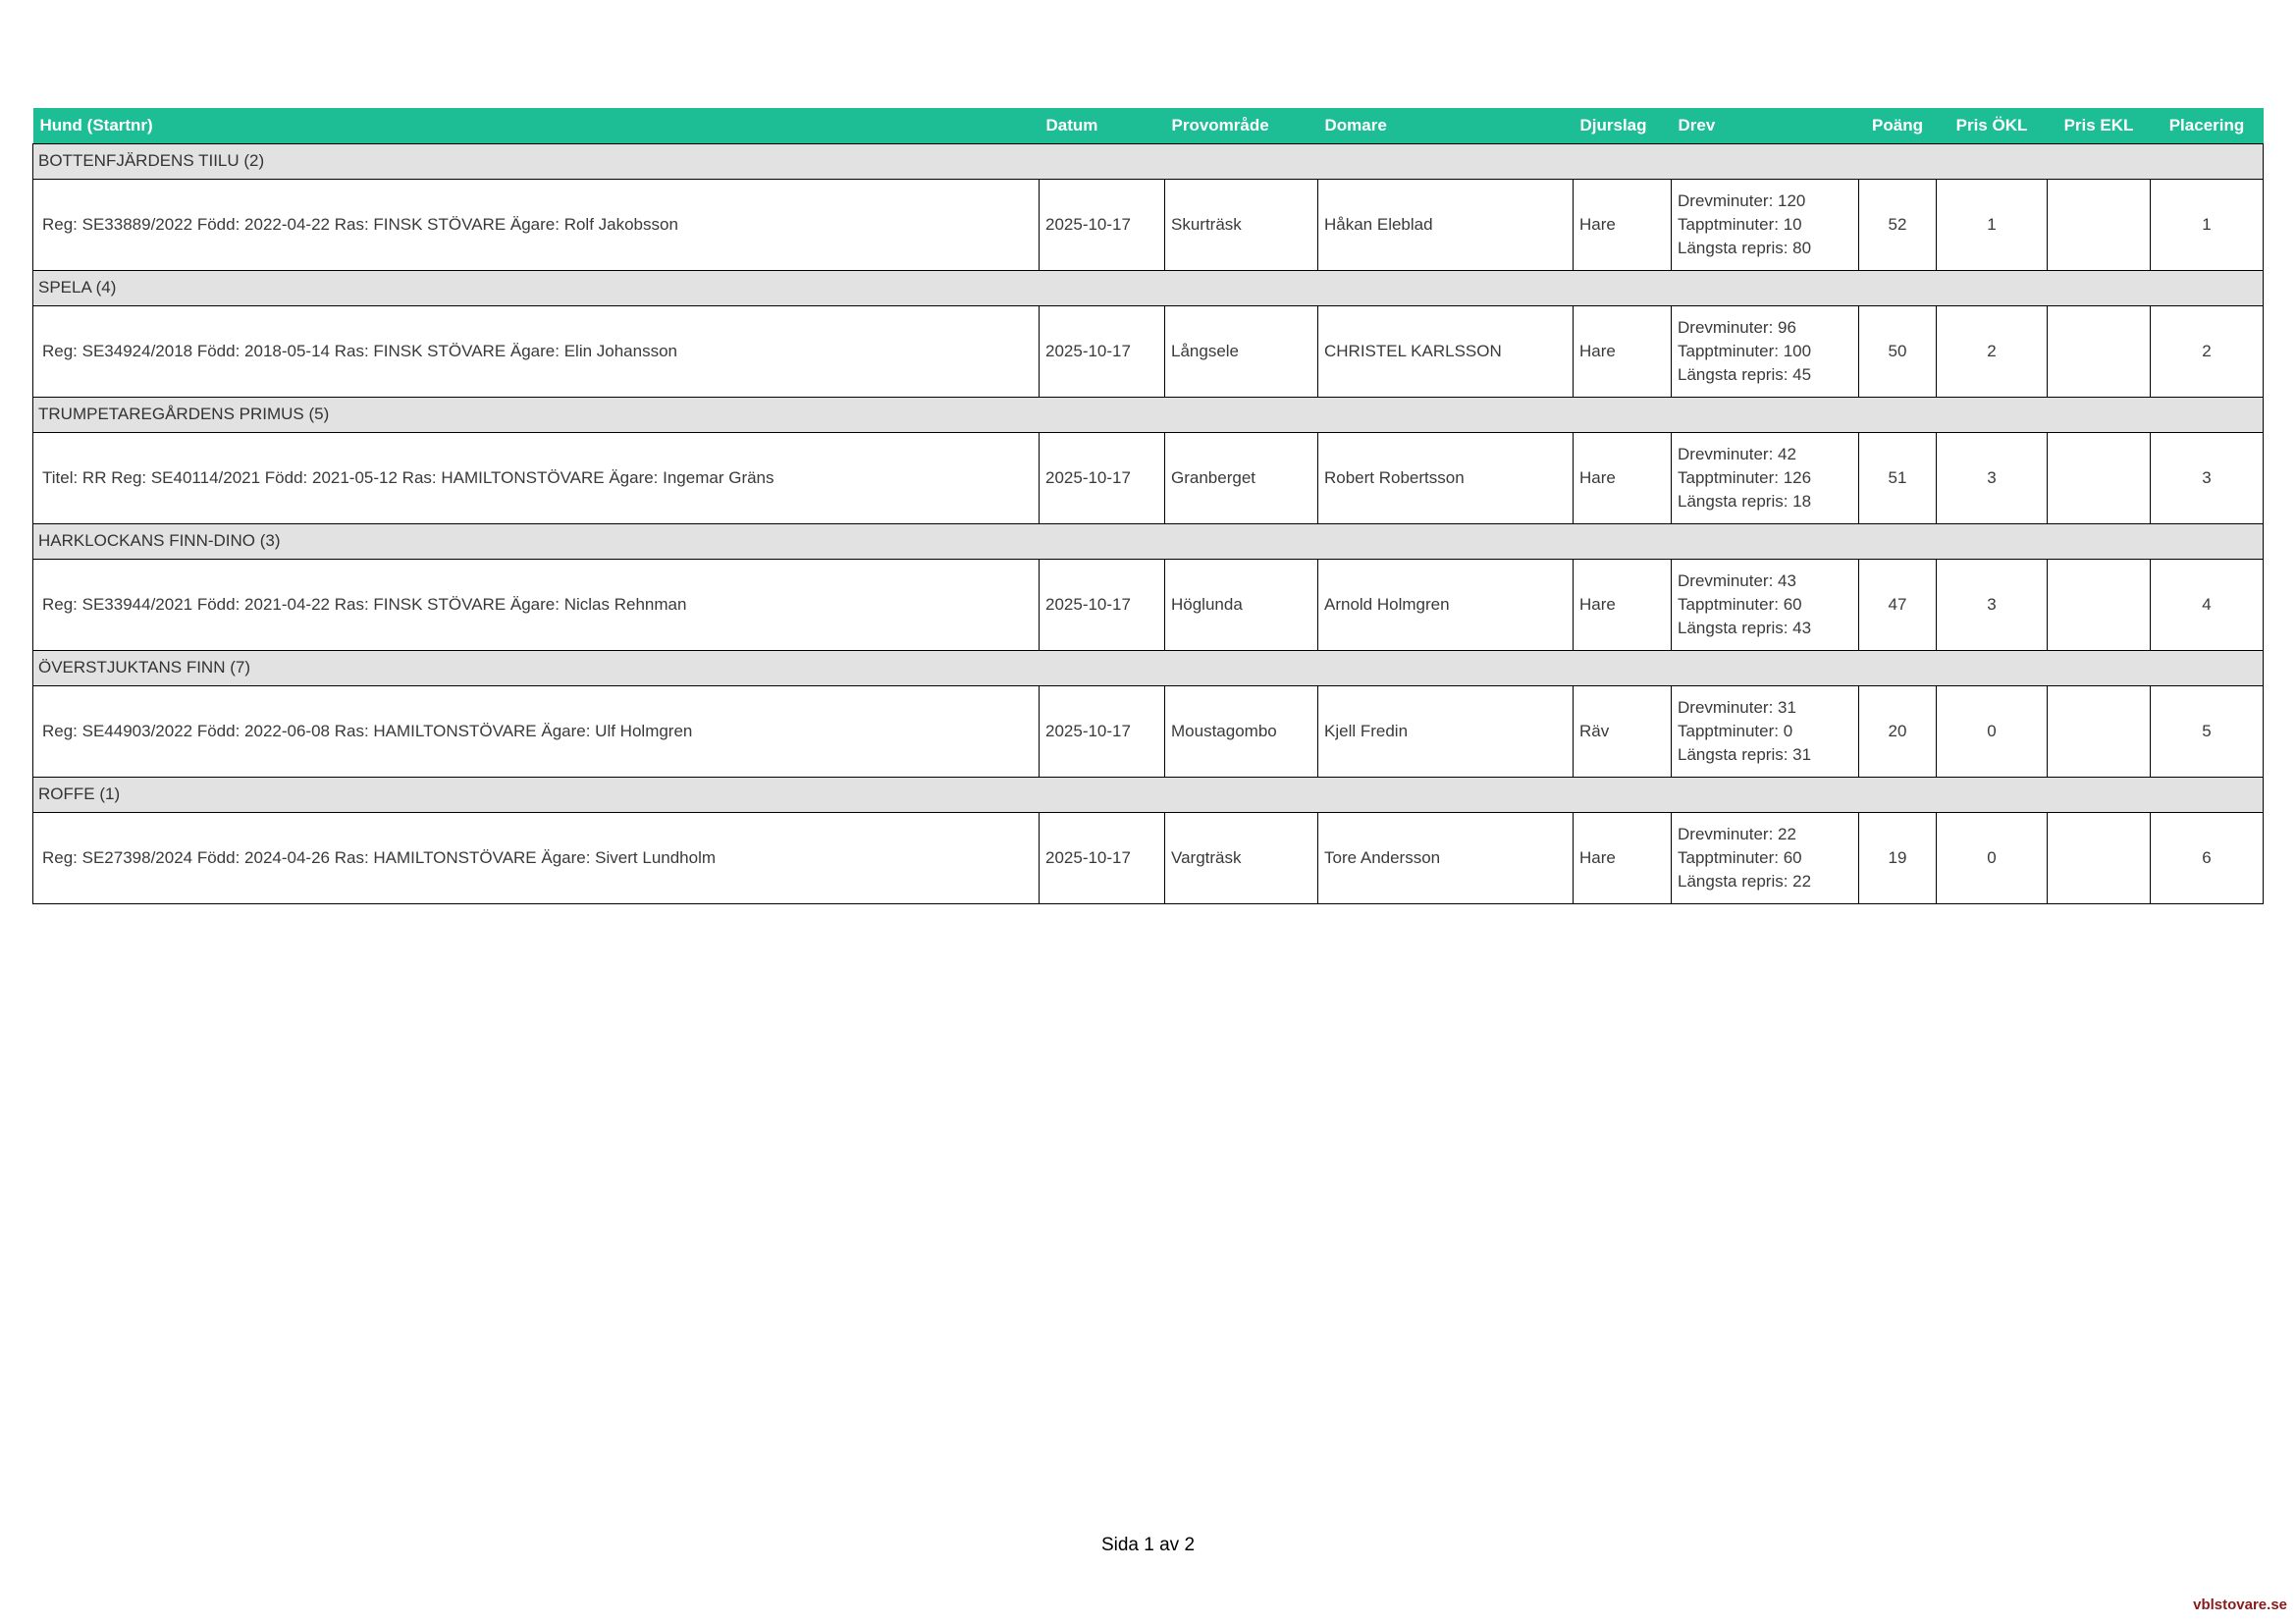 The image size is (2296, 1624). What do you see at coordinates (1102, 125) in the screenshot?
I see `column-header-datum: Datum` at bounding box center [1102, 125].